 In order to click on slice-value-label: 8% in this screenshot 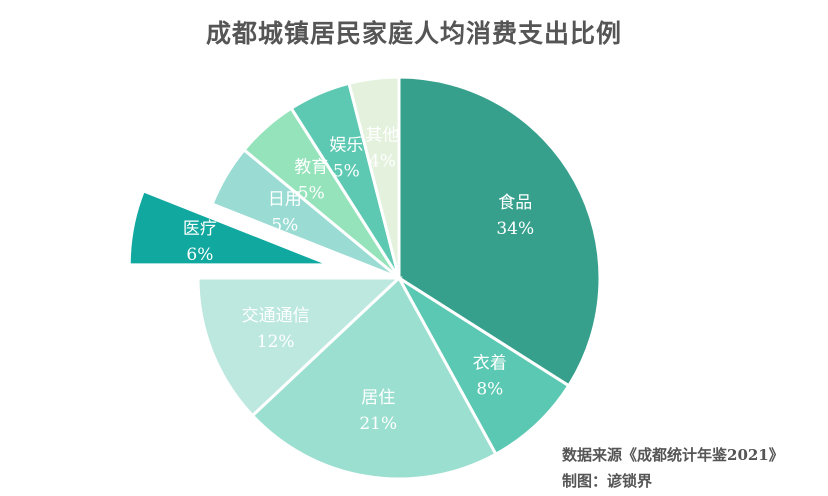, I will do `click(489, 390)`.